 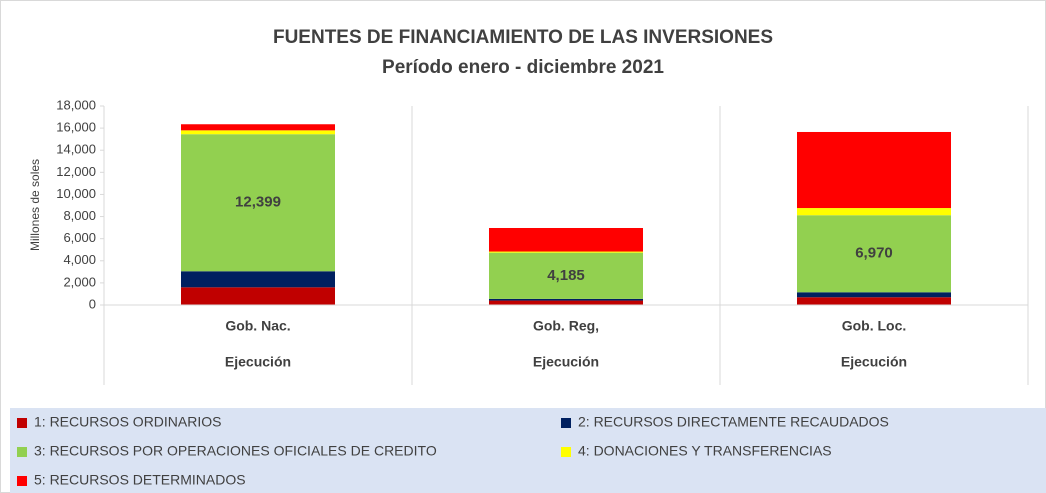 I want to click on y-tick-label: 0, so click(x=92, y=303).